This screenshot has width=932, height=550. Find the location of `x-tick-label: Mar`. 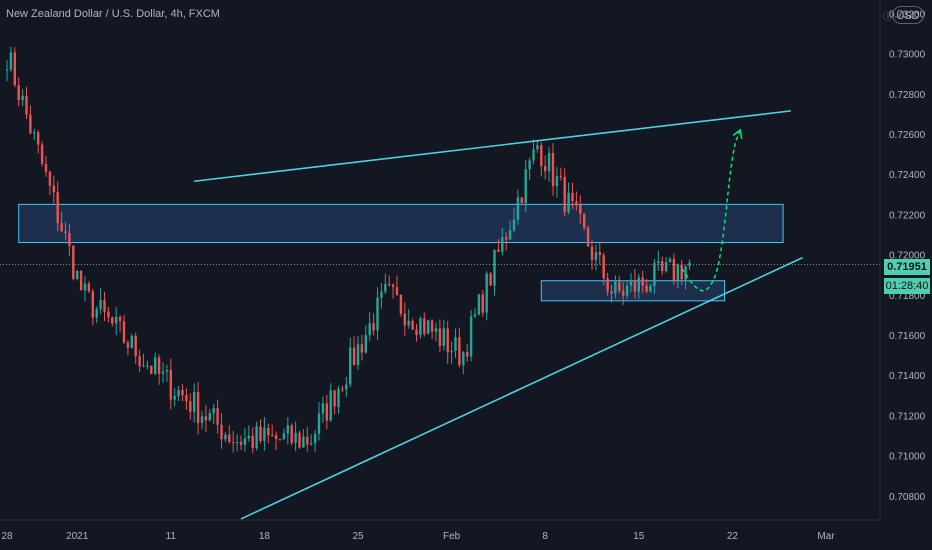

x-tick-label: Mar is located at coordinates (826, 536).